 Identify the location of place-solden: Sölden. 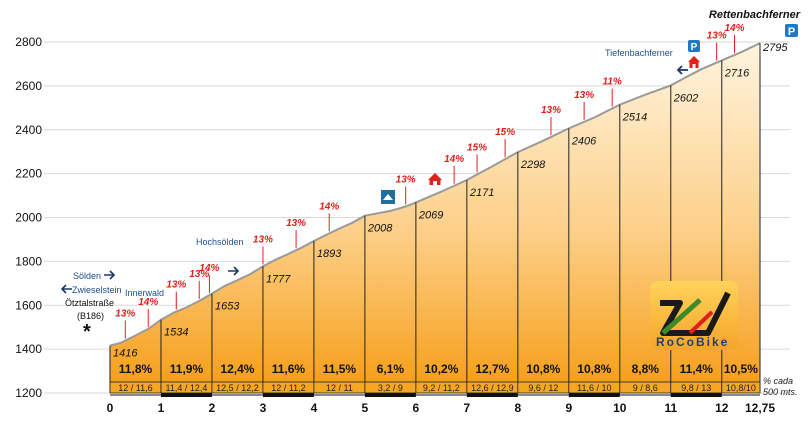
(87, 276).